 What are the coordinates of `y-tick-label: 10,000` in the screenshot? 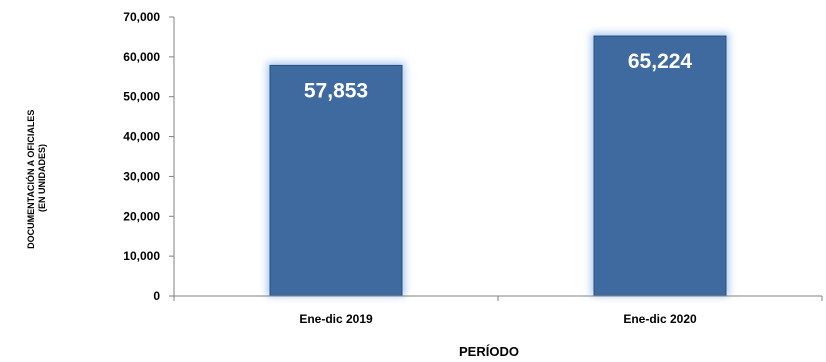 It's located at (141, 256).